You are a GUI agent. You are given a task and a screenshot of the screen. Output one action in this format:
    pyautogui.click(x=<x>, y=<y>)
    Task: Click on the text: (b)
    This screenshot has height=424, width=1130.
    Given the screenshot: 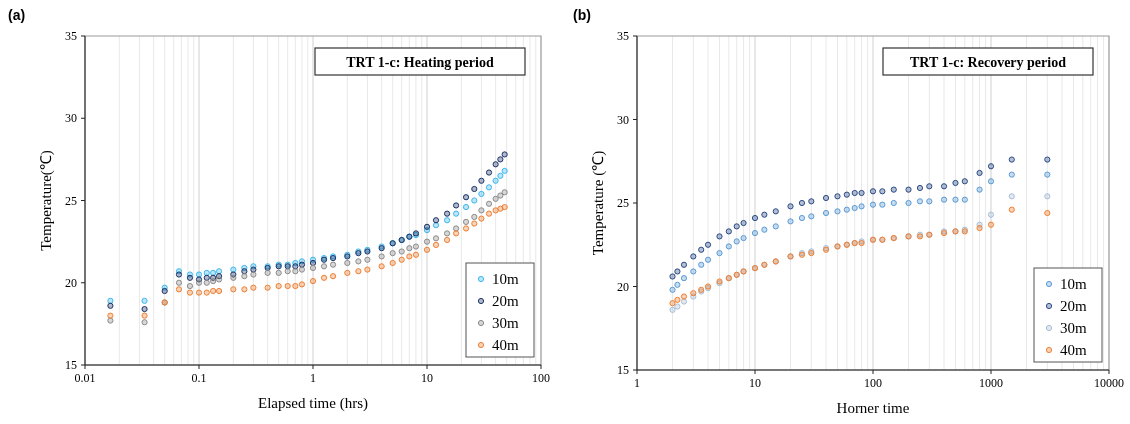 What is the action you would take?
    pyautogui.click(x=582, y=15)
    